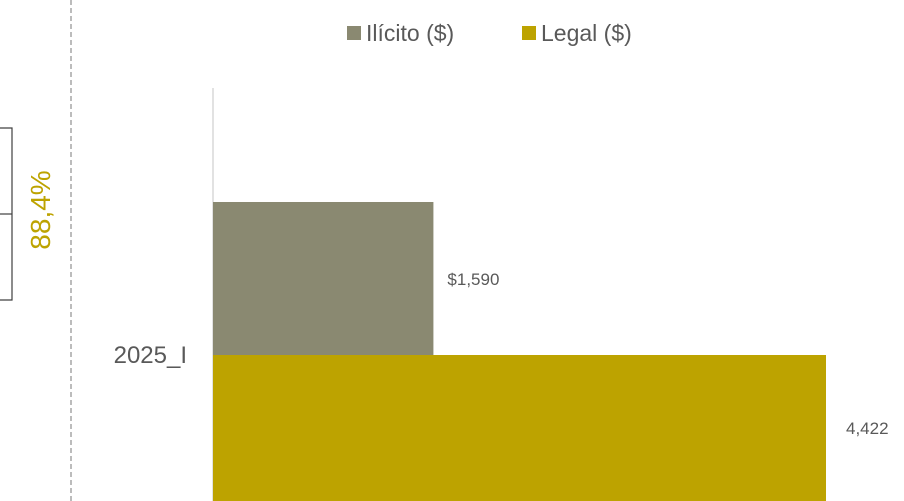 The width and height of the screenshot is (904, 501). What do you see at coordinates (354, 33) in the screenshot?
I see `legend-swatch-ilicito` at bounding box center [354, 33].